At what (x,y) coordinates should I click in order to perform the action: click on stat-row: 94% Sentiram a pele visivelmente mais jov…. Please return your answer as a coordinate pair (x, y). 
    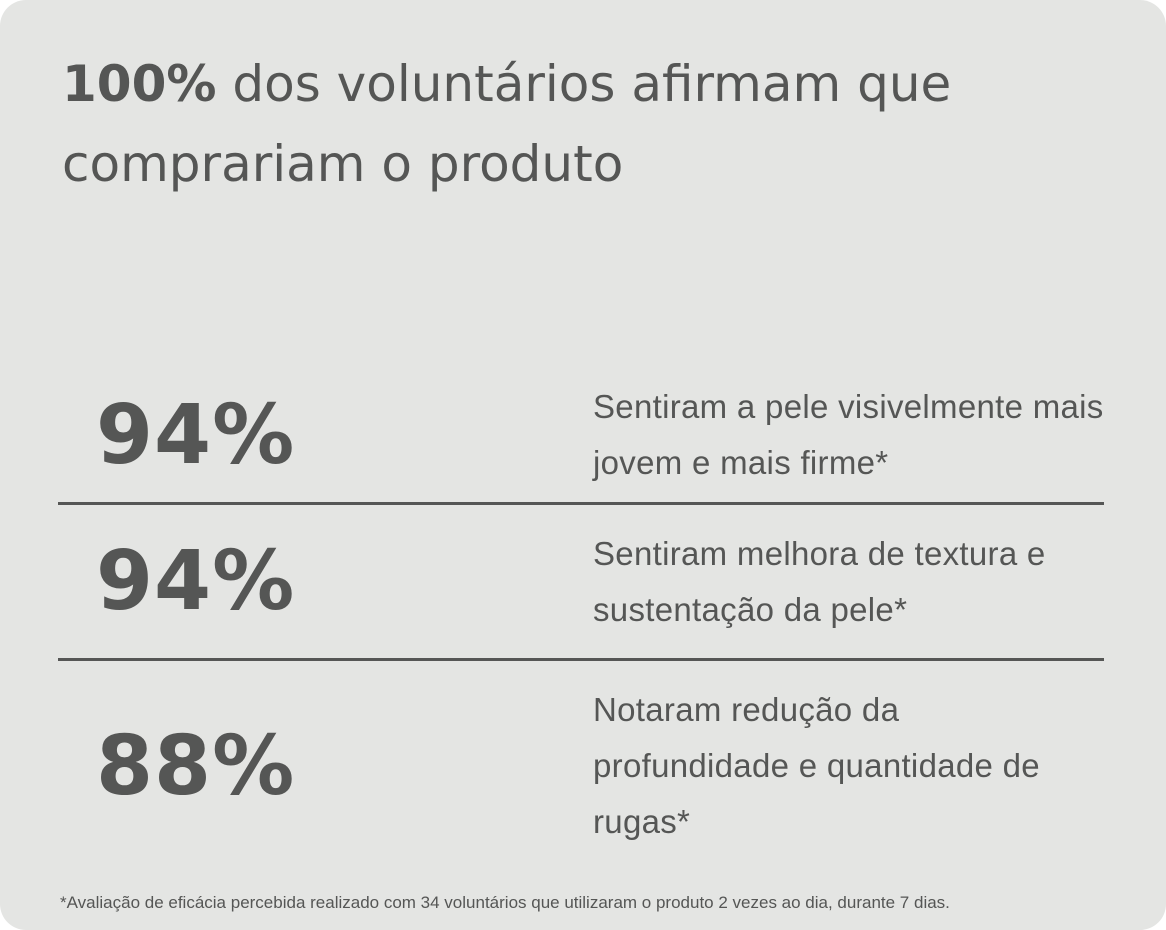
    Looking at the image, I should click on (581, 436).